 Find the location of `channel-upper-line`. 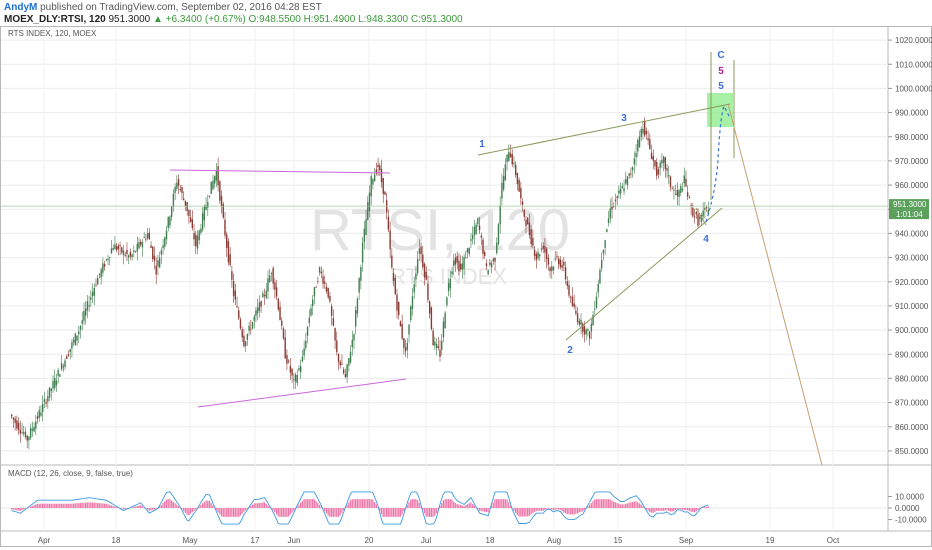

channel-upper-line is located at coordinates (280, 171).